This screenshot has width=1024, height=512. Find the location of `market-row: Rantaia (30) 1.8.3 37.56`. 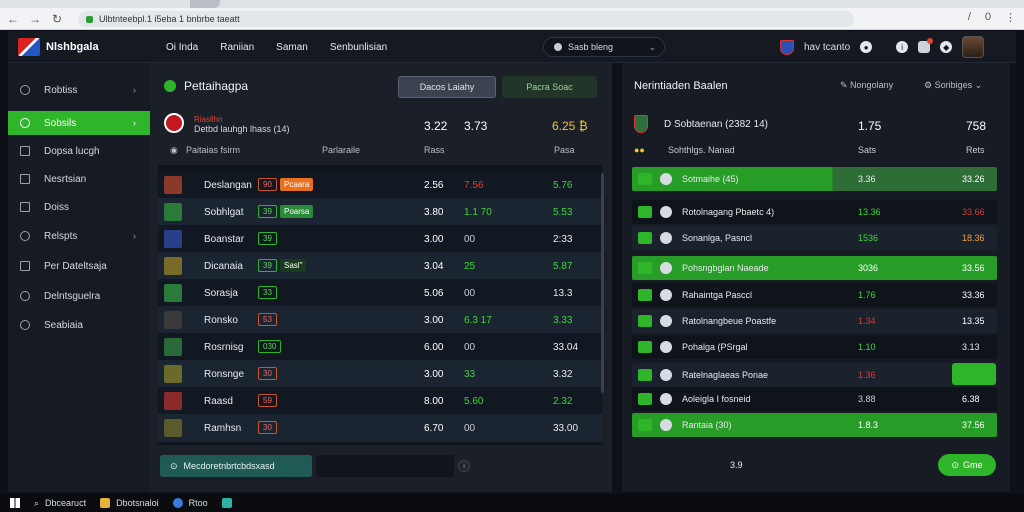

market-row: Rantaia (30) 1.8.3 37.56 is located at coordinates (814, 425).